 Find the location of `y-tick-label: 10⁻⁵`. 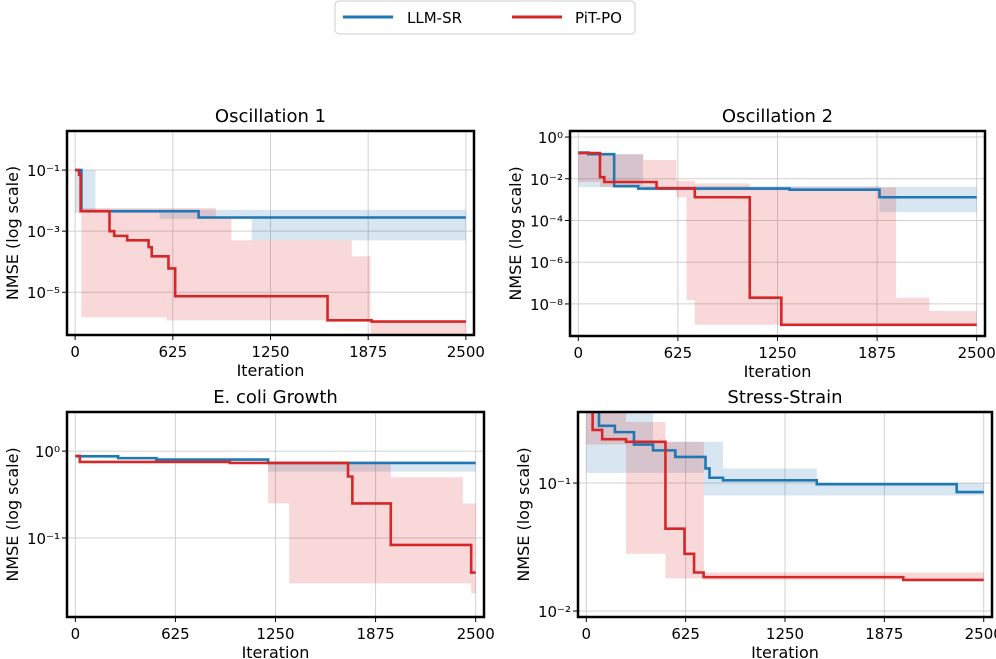

y-tick-label: 10⁻⁵ is located at coordinates (43, 293).